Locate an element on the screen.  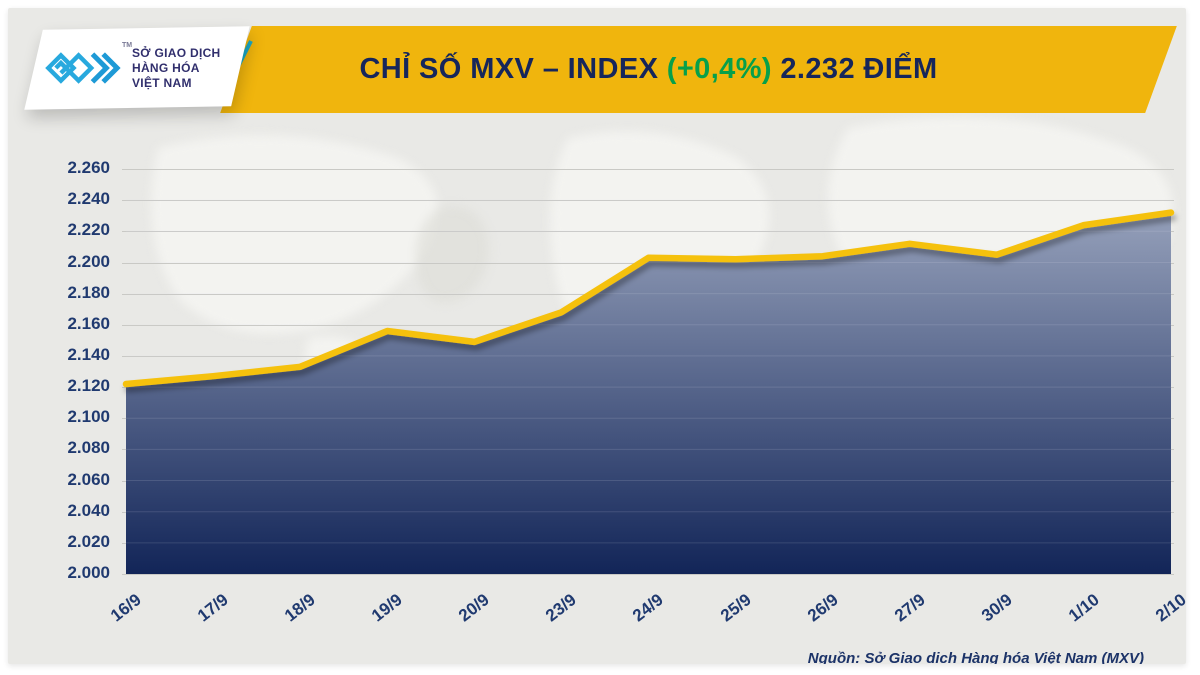
title-prefix: CHỈ SỐ MXV – INDEX is located at coordinates (509, 69).